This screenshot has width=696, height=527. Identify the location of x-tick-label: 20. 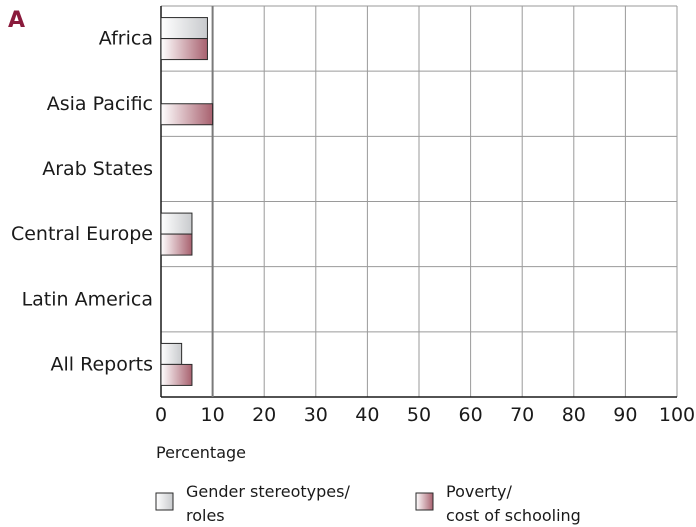
(264, 415).